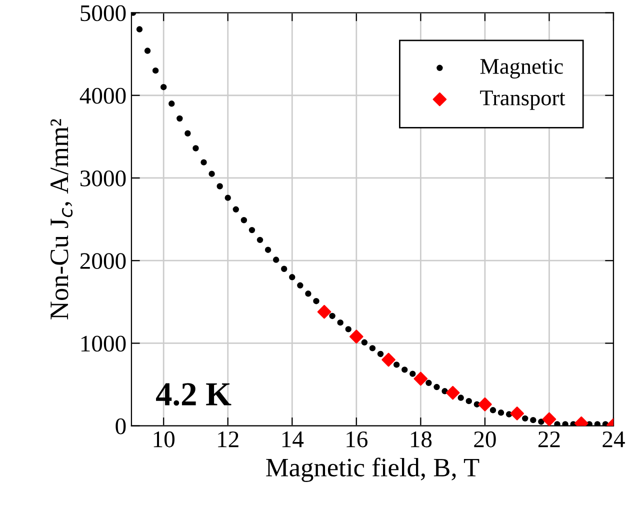 This screenshot has height=510, width=626. Describe the element at coordinates (121, 426) in the screenshot. I see `y-tick-label: 0` at that location.